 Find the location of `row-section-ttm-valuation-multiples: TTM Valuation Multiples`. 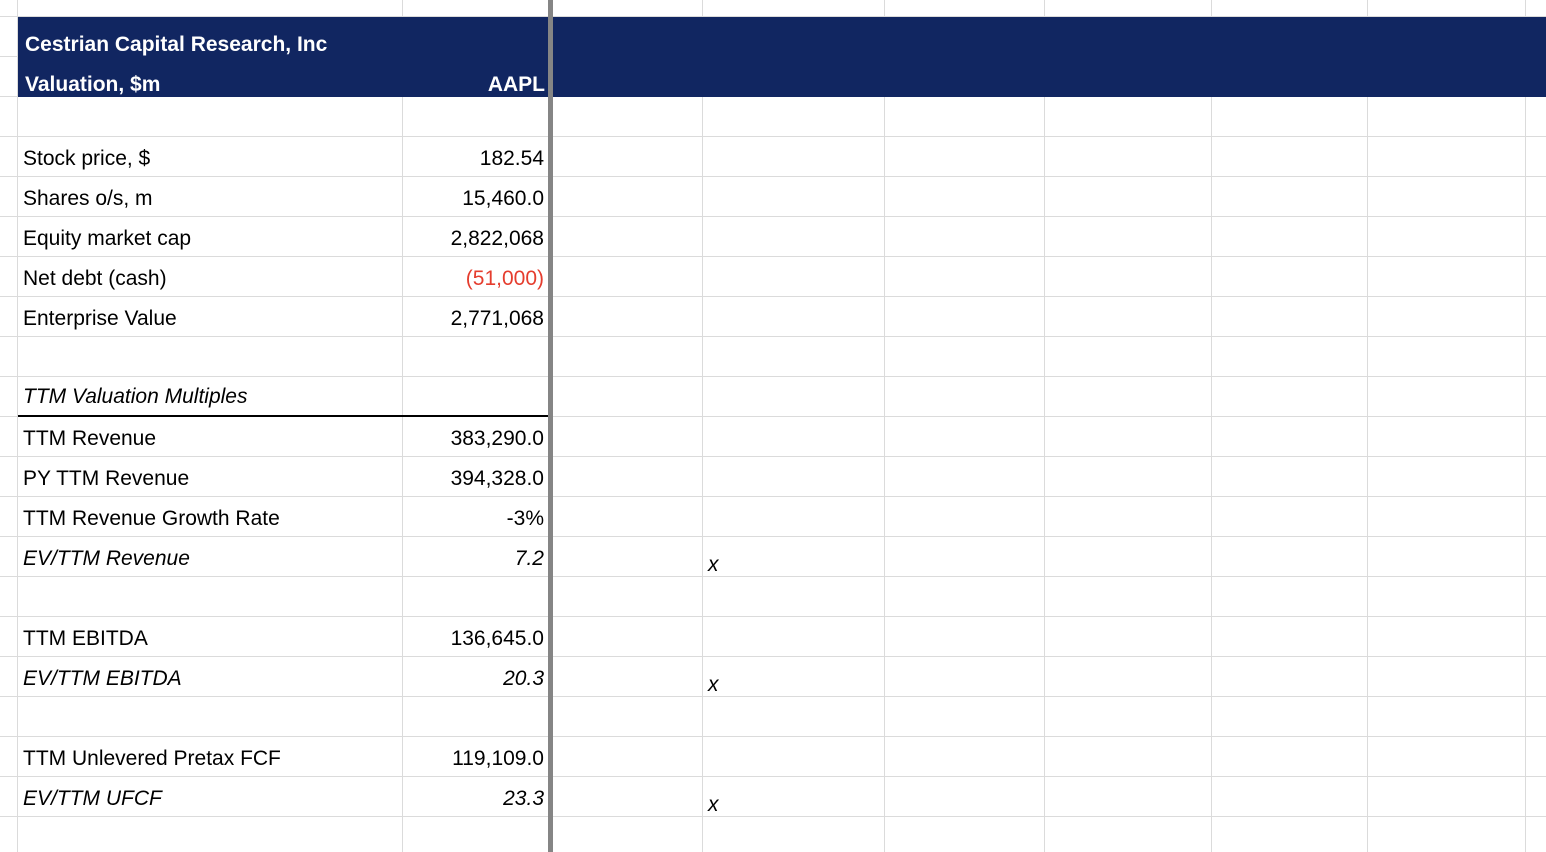

row-section-ttm-valuation-multiples: TTM Valuation Multiples is located at coordinates (283, 397).